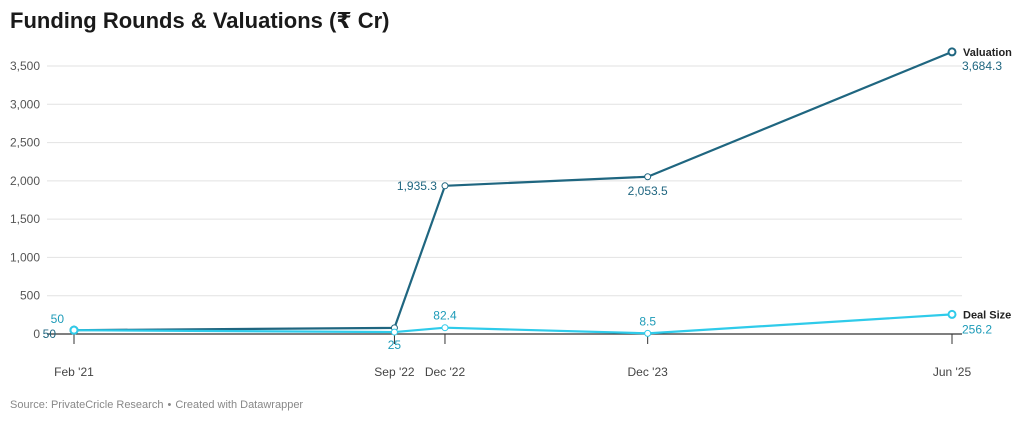  What do you see at coordinates (952, 372) in the screenshot?
I see `x-tick-label: Jun '25` at bounding box center [952, 372].